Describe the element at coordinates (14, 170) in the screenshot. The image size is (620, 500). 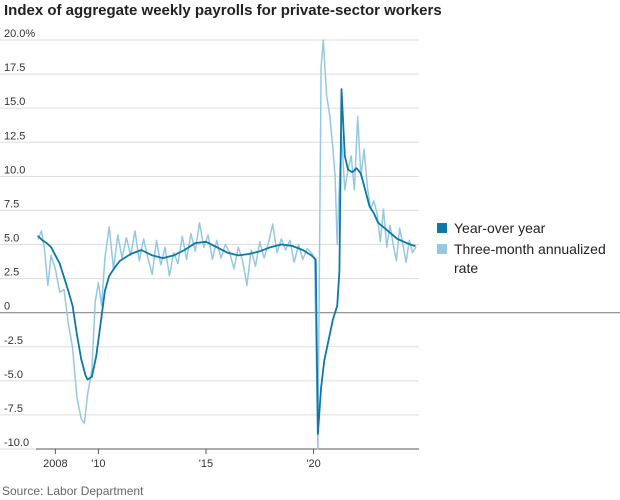
I see `y-tick-label: 10.0` at that location.